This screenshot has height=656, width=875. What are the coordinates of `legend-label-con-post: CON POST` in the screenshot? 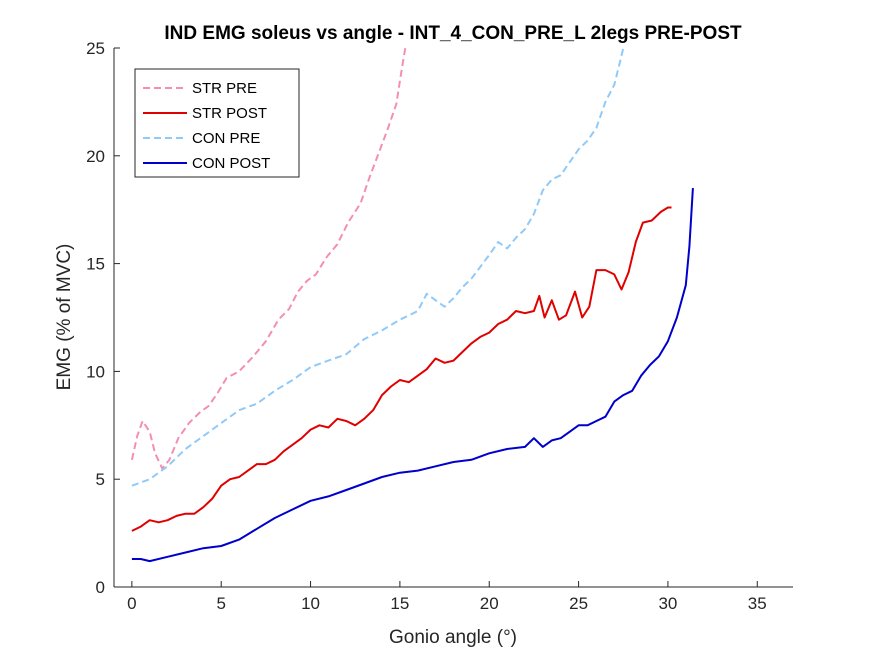 It's located at (231, 163).